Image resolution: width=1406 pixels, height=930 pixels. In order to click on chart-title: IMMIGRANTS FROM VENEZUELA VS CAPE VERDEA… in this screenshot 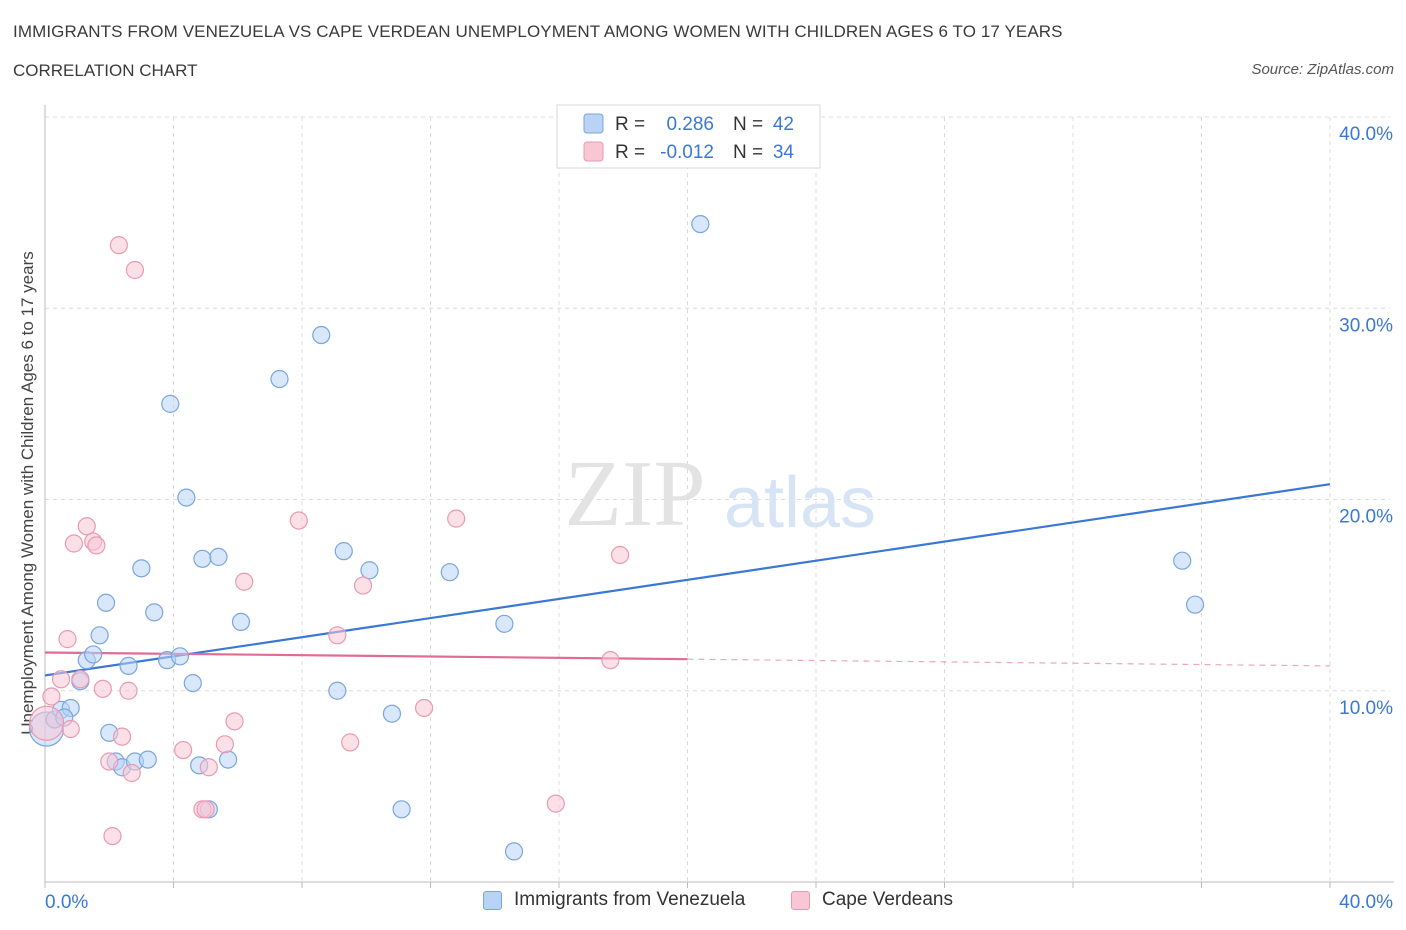, I will do `click(538, 31)`.